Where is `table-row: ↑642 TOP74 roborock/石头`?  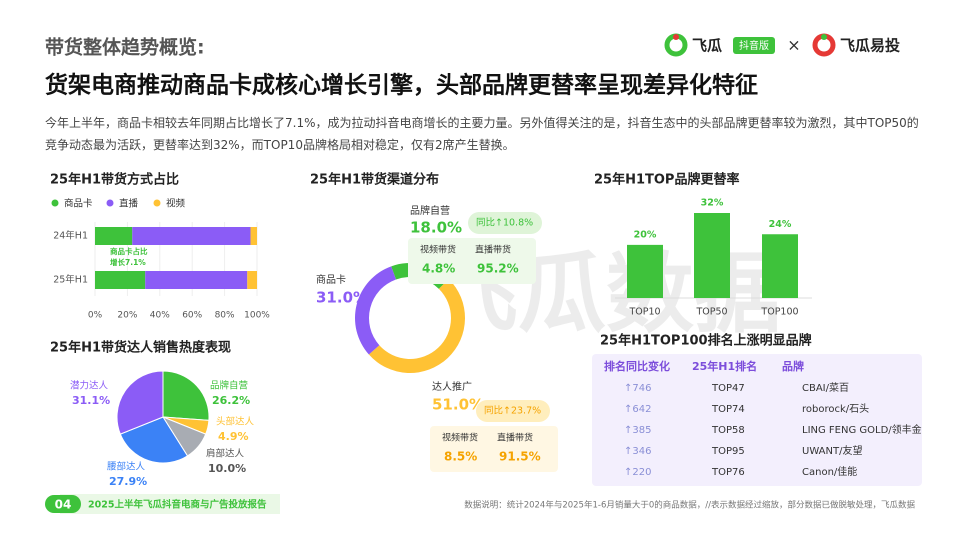
table-row: ↑642 TOP74 roborock/石头 is located at coordinates (757, 410).